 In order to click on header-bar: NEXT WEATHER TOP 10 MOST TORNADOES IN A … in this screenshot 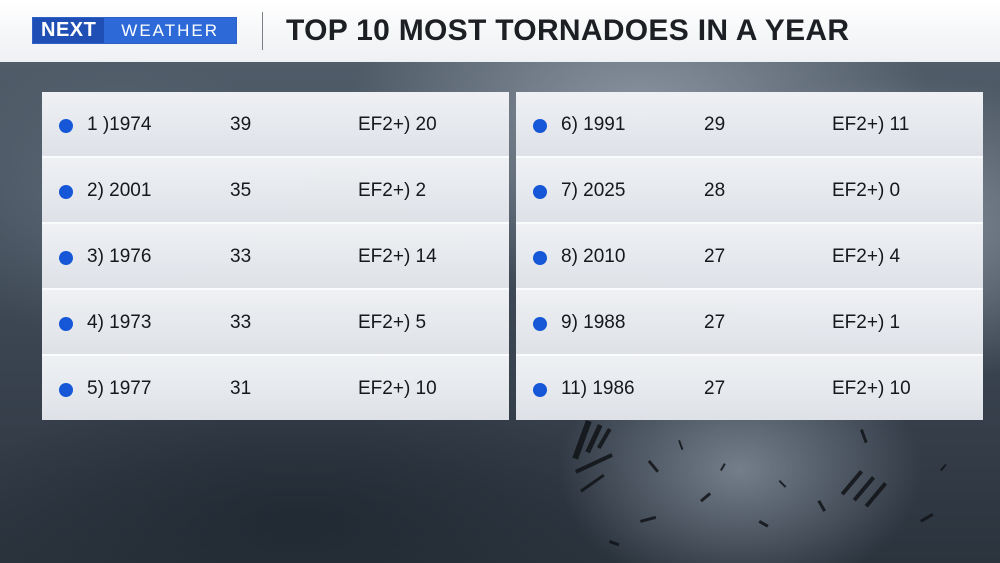, I will do `click(500, 31)`.